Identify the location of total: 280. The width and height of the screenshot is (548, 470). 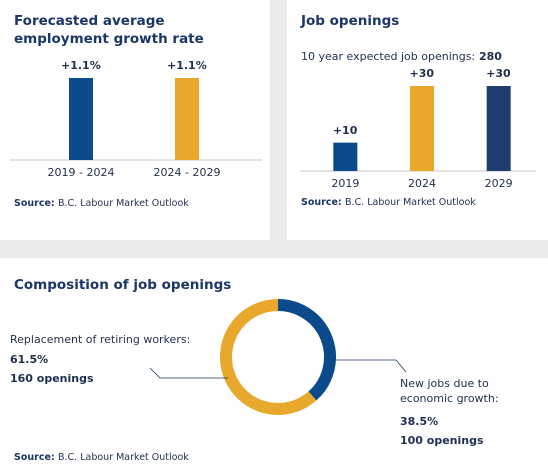
(490, 56).